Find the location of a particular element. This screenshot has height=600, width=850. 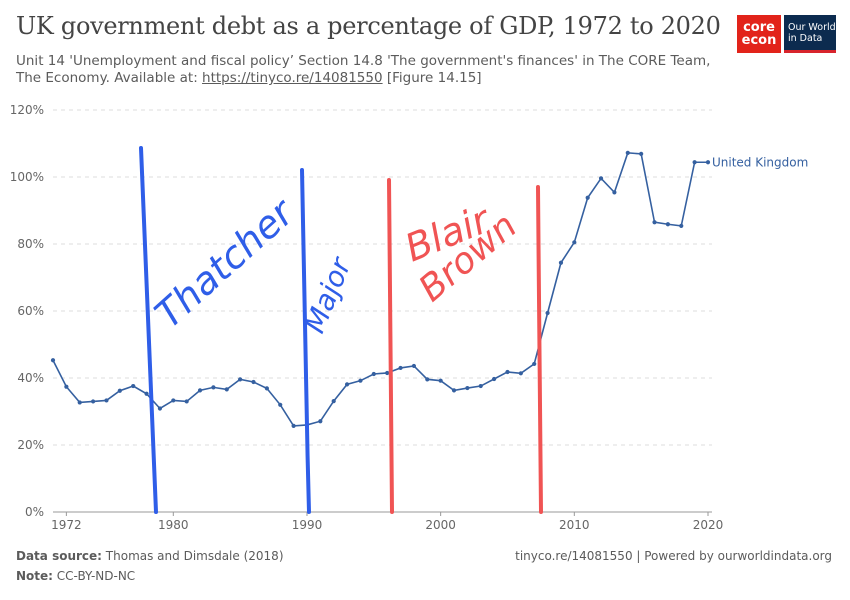

annotation-thatcher: Thatcher is located at coordinates (225, 263).